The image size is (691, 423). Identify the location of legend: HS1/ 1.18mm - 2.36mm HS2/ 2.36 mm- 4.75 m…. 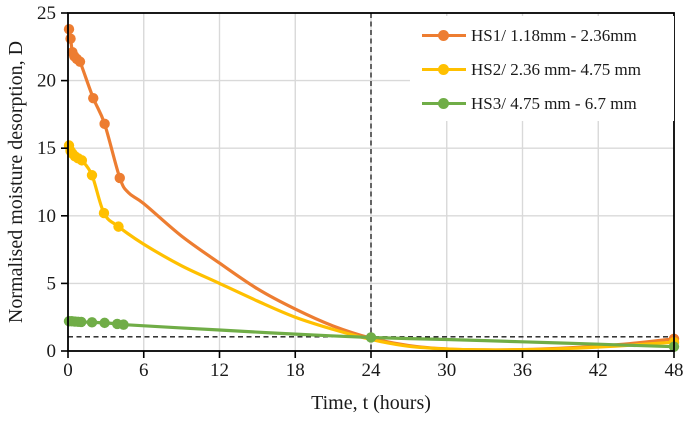
(542, 68).